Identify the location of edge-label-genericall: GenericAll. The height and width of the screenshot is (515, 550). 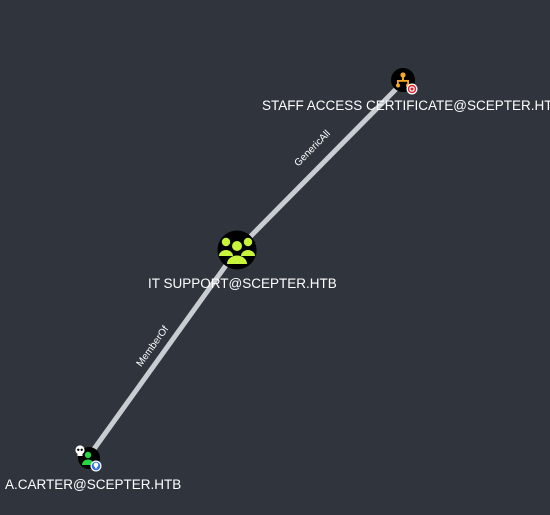
(313, 148).